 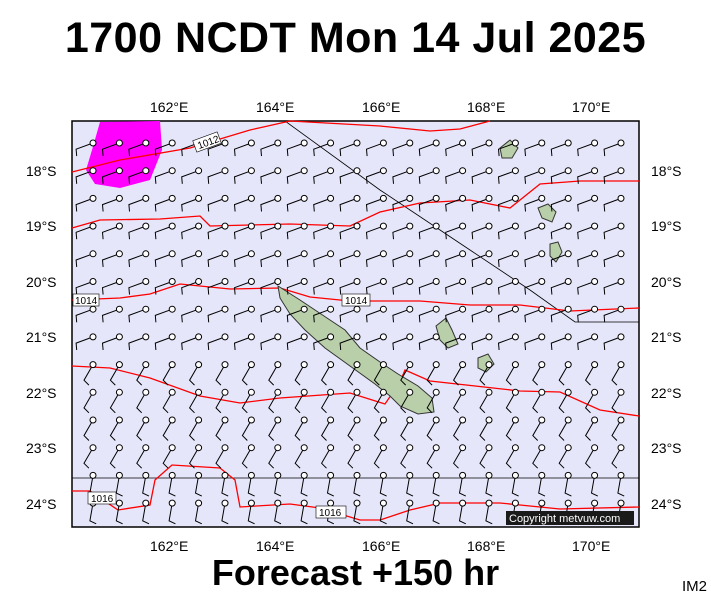 What do you see at coordinates (666, 337) in the screenshot?
I see `lat-labels-right: 18°S 19°S 20°S 21°S 22°S 23°S 24°S` at bounding box center [666, 337].